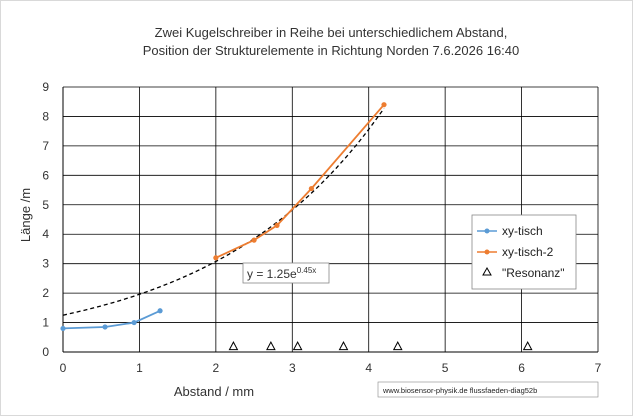  Describe the element at coordinates (45, 352) in the screenshot. I see `y-tick-label-0: 0` at that location.